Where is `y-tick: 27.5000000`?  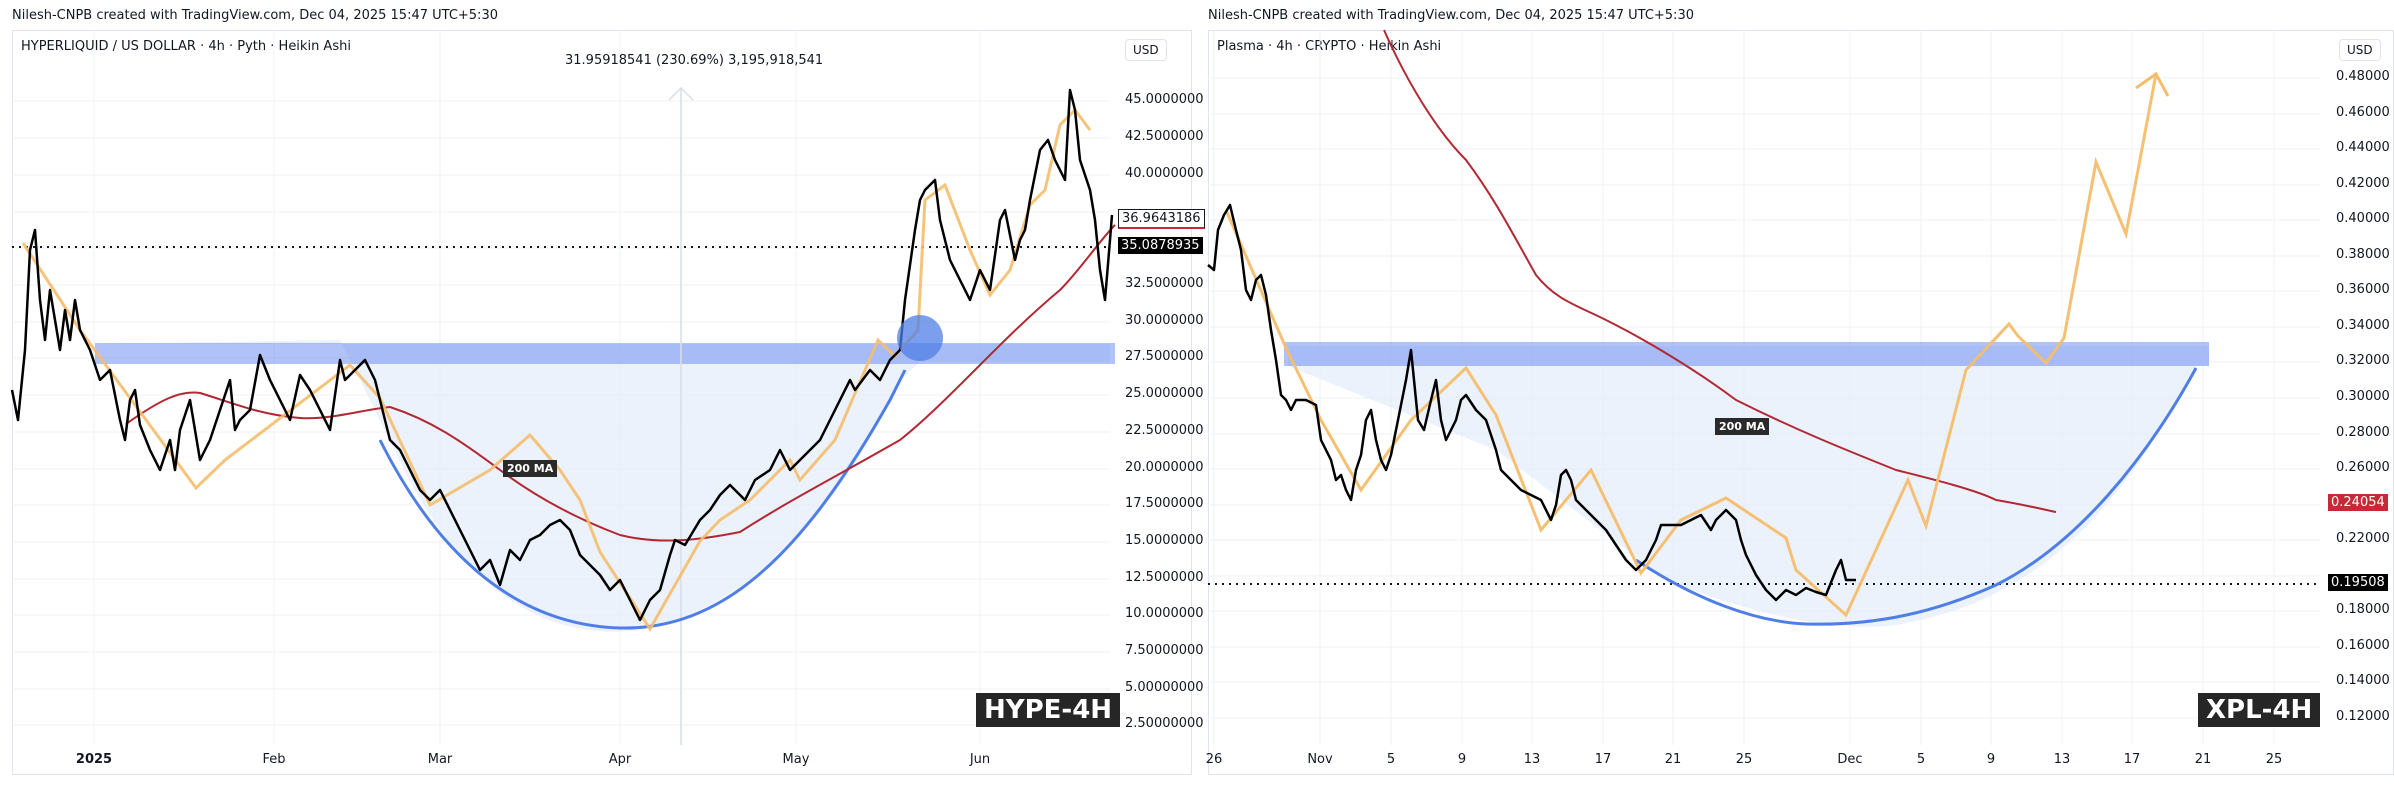 y-tick: 27.5000000 is located at coordinates (1164, 356).